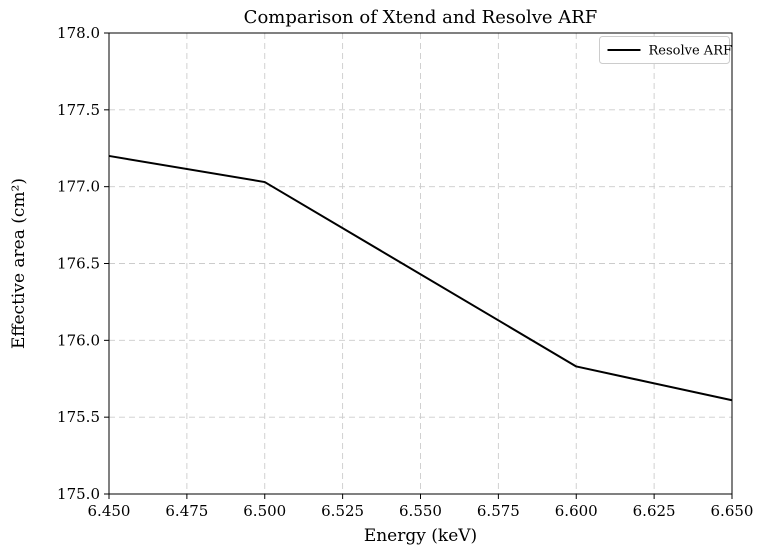 The height and width of the screenshot is (558, 766). I want to click on y-tick-label: 178.0, so click(78, 33).